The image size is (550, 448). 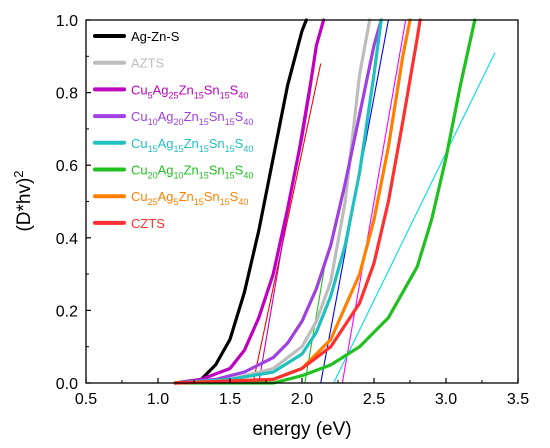 I want to click on y-tick-label: 1.0, so click(x=67, y=21).